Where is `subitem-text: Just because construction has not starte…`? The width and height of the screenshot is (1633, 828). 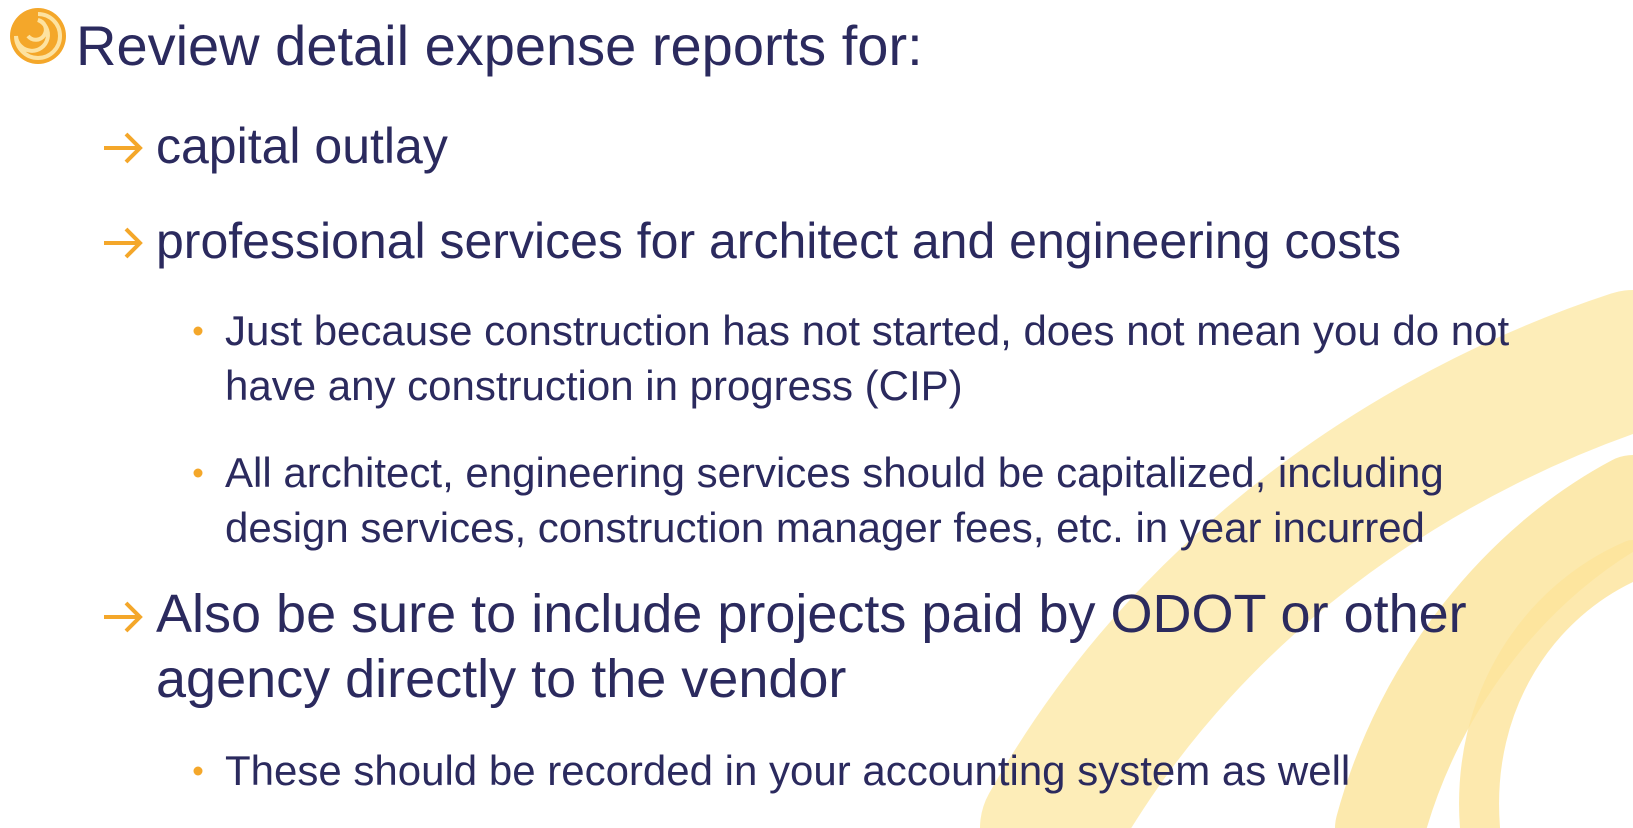 subitem-text: Just because construction has not starte… is located at coordinates (867, 358).